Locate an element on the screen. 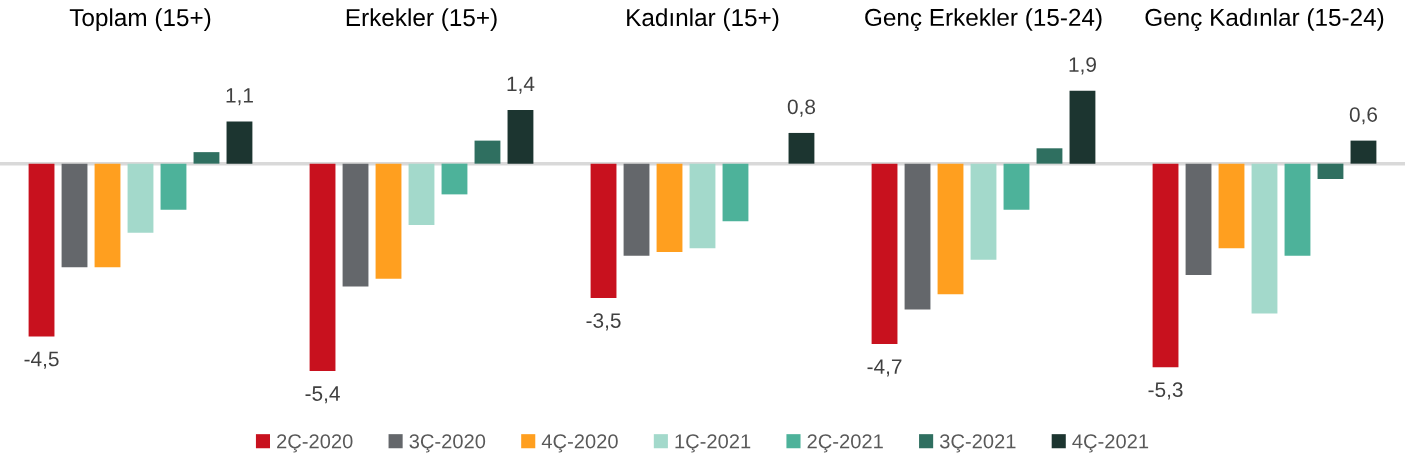 This screenshot has height=463, width=1405. x-tick-label: Kadınlar (15+) is located at coordinates (703, 19).